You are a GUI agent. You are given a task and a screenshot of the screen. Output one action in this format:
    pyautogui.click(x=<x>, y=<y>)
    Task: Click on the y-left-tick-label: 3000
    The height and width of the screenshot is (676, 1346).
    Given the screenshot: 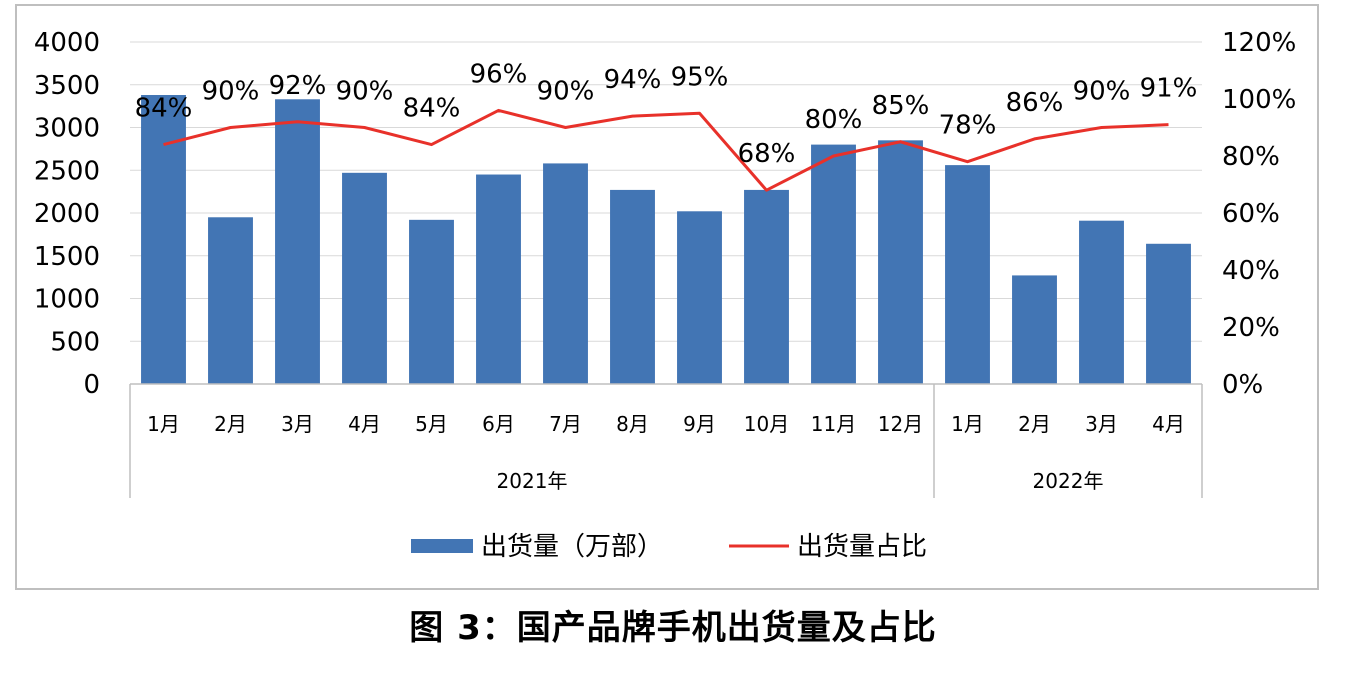 What is the action you would take?
    pyautogui.click(x=67, y=129)
    